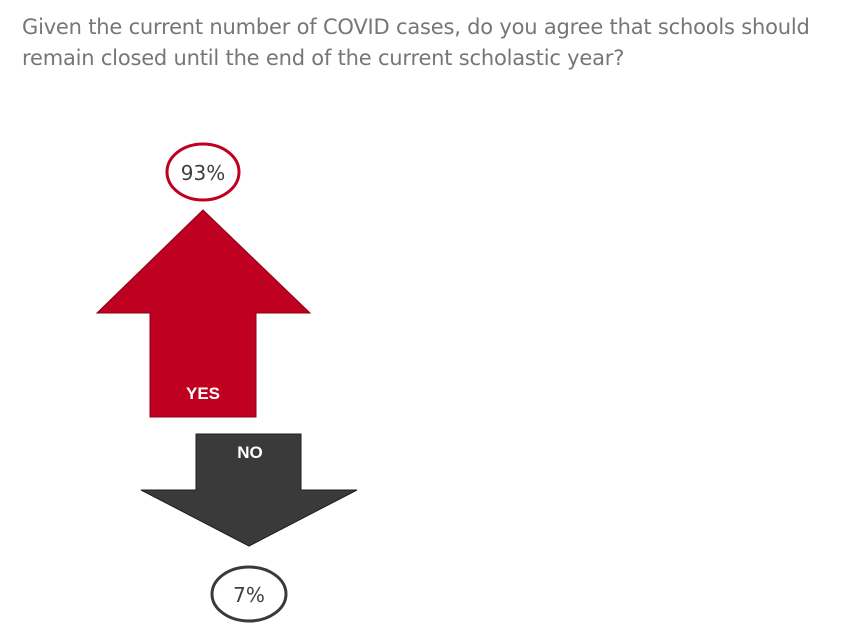  I want to click on yes-percent-ring, so click(203, 172).